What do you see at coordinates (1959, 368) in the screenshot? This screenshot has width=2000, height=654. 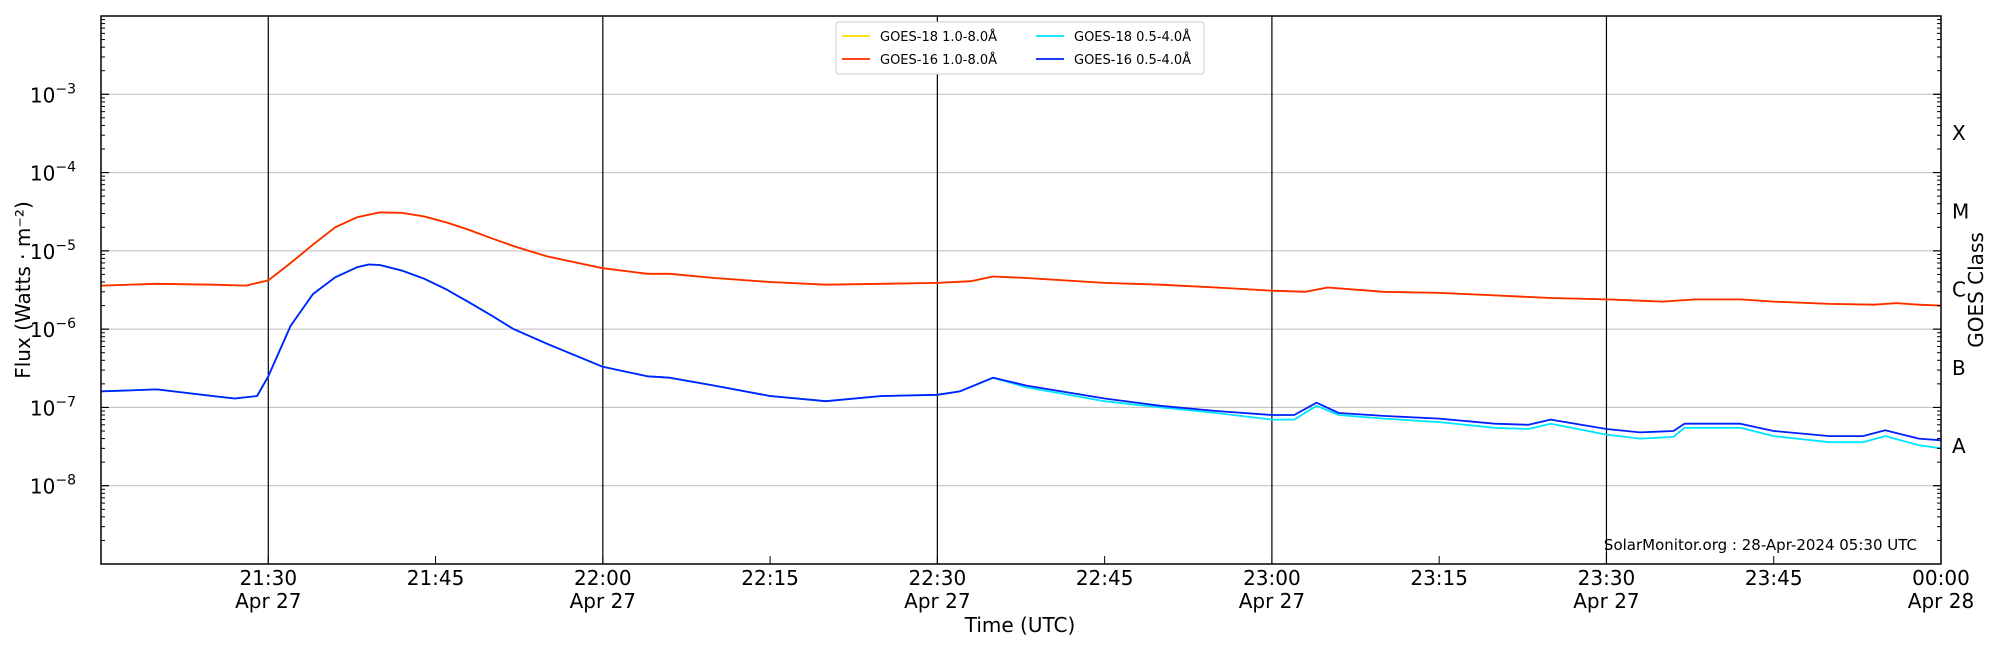 I see `goes-class-label: B` at bounding box center [1959, 368].